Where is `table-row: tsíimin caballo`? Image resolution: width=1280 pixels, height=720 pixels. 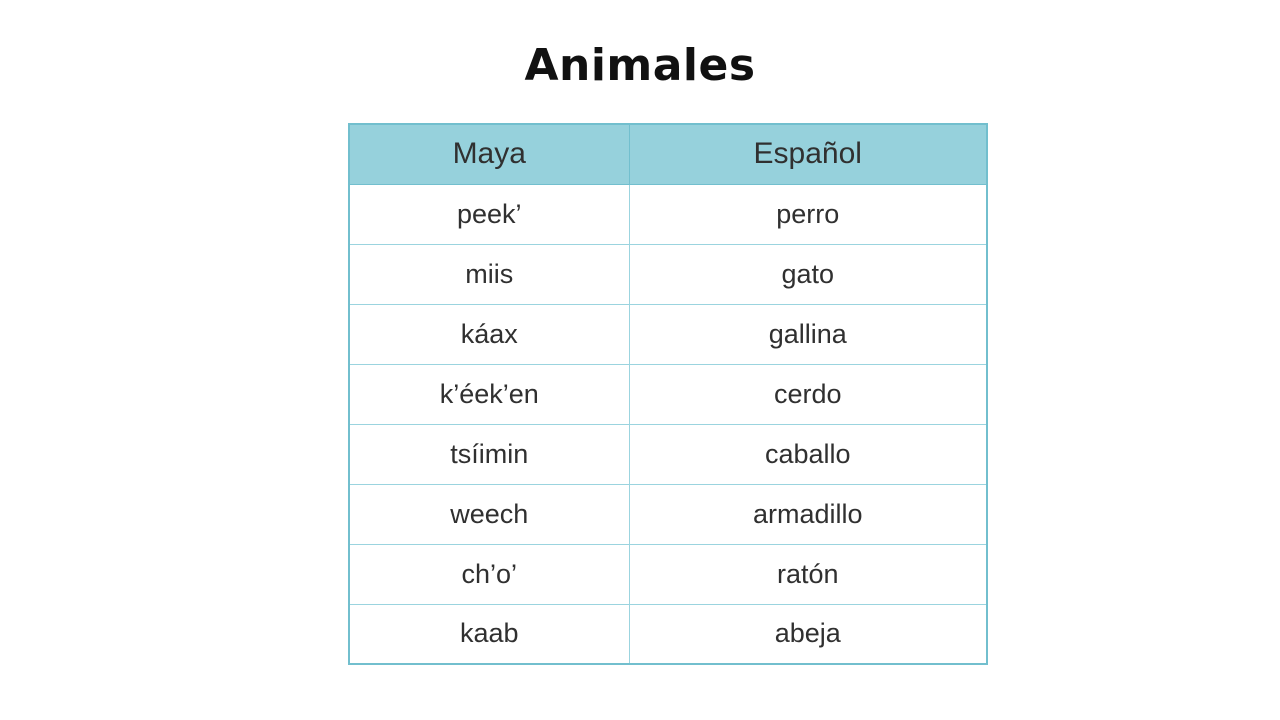
table-row: tsíimin caballo is located at coordinates (668, 454).